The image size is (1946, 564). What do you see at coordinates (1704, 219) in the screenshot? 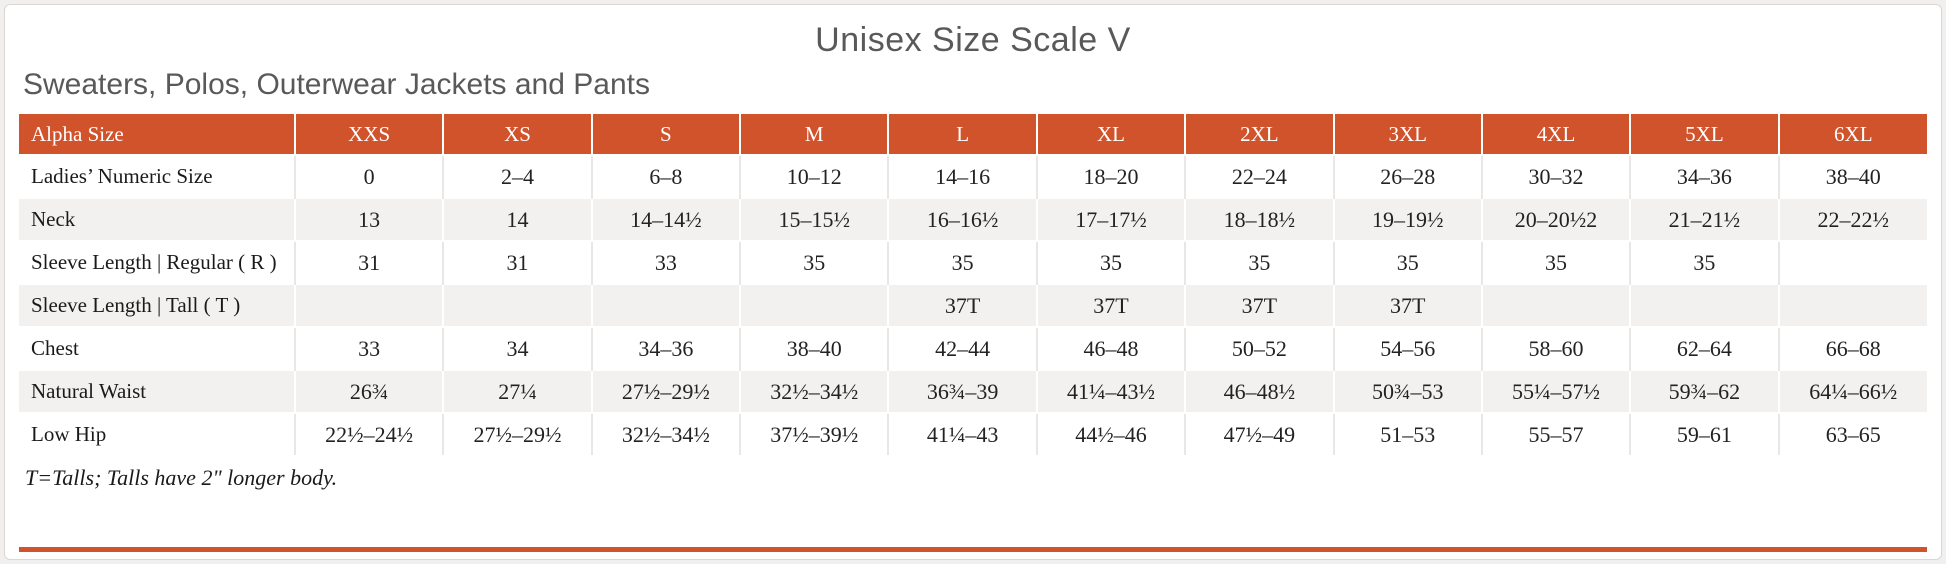
I see `size-cell: 21–21½` at bounding box center [1704, 219].